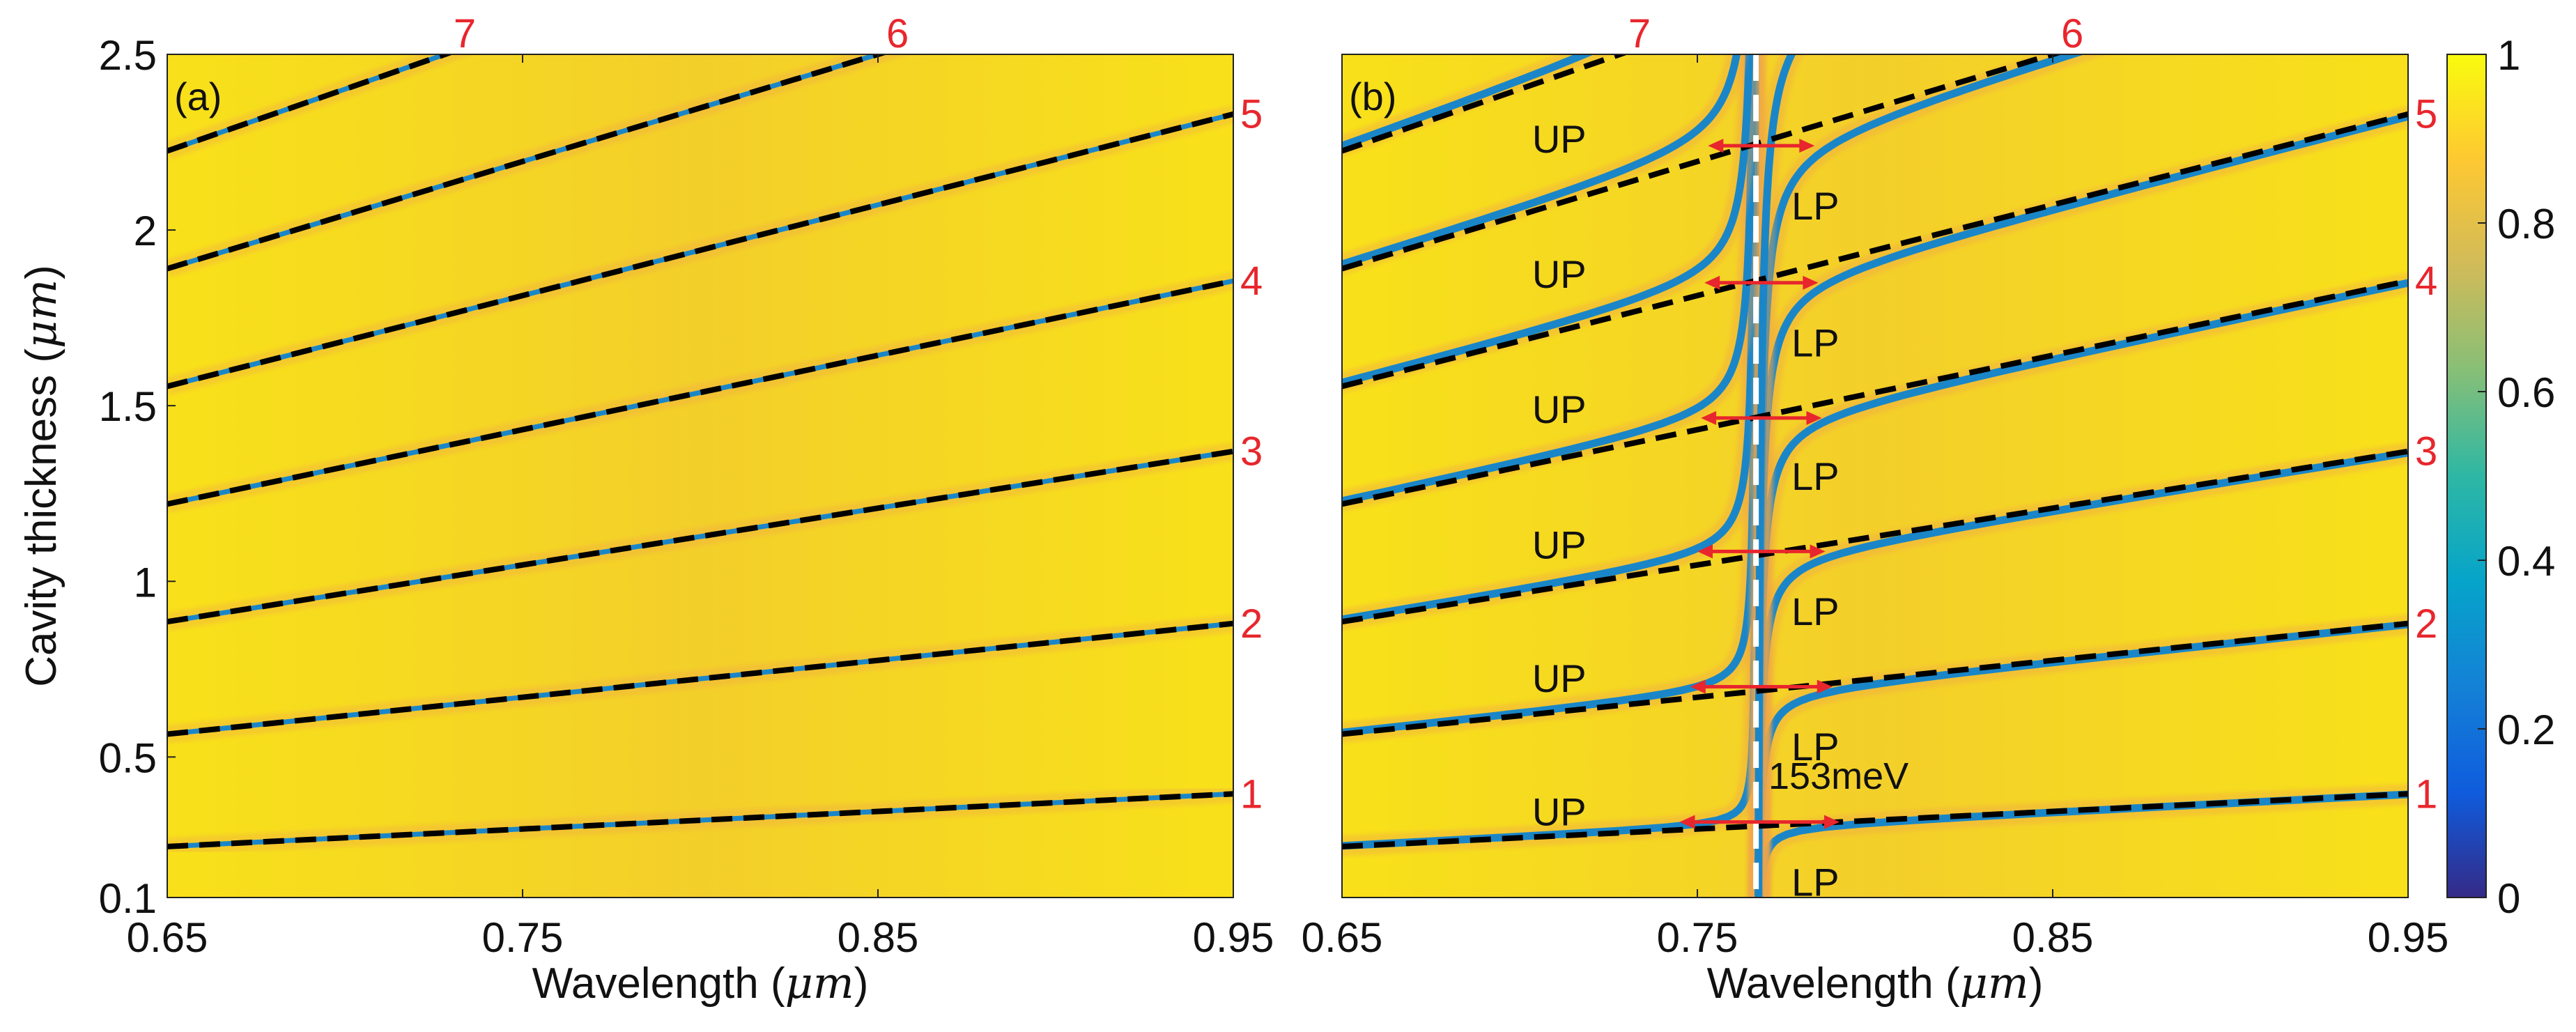  What do you see at coordinates (310, 104) in the screenshot?
I see `mode-band` at bounding box center [310, 104].